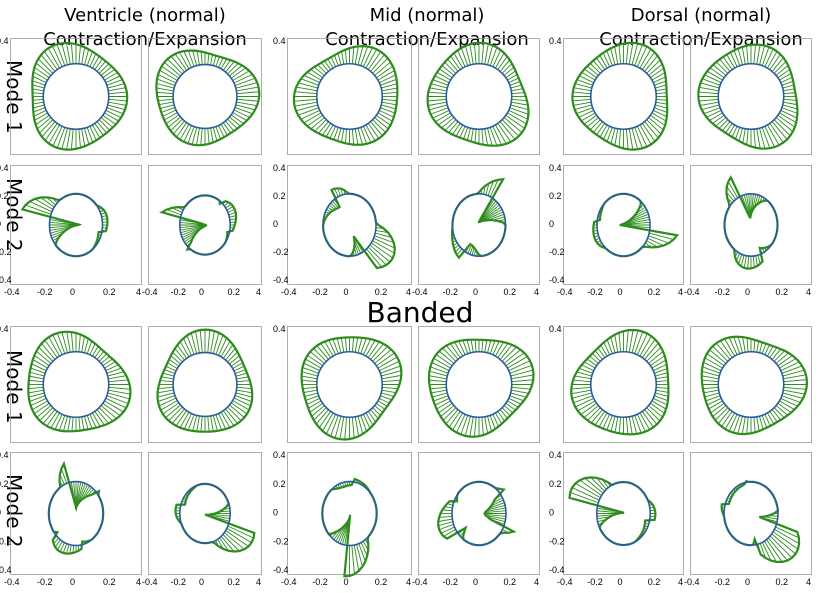  What do you see at coordinates (145, 39) in the screenshot?
I see `column-title-line2: Contraction/Expansion` at bounding box center [145, 39].